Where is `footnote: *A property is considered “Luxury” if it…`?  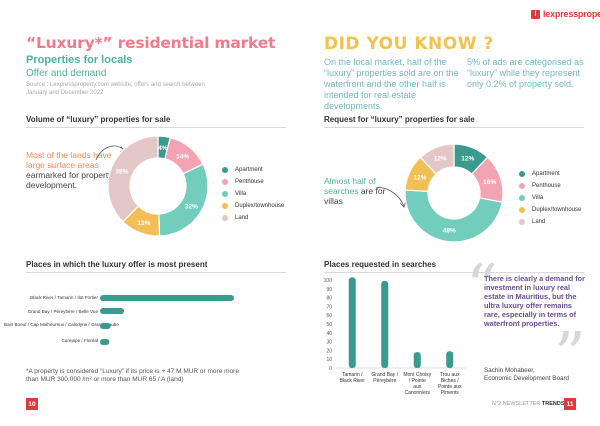
footnote: *A property is considered “Luxury” if it… is located at coordinates (132, 375).